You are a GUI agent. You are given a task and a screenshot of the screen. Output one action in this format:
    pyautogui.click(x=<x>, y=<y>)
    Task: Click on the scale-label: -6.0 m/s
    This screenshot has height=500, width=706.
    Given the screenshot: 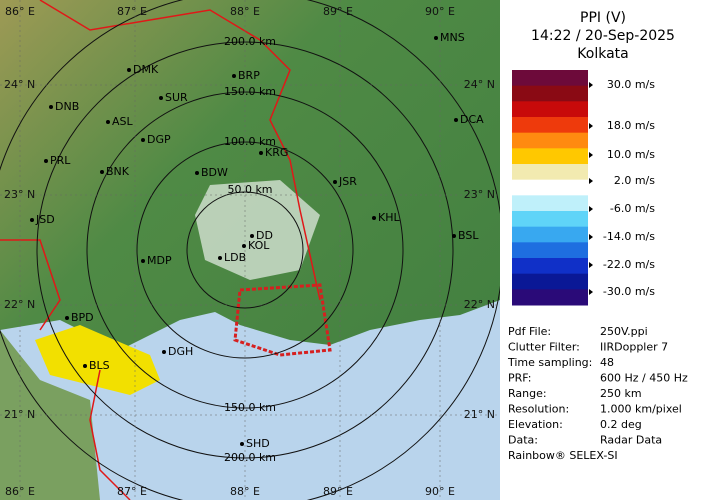 What is the action you would take?
    pyautogui.click(x=632, y=208)
    